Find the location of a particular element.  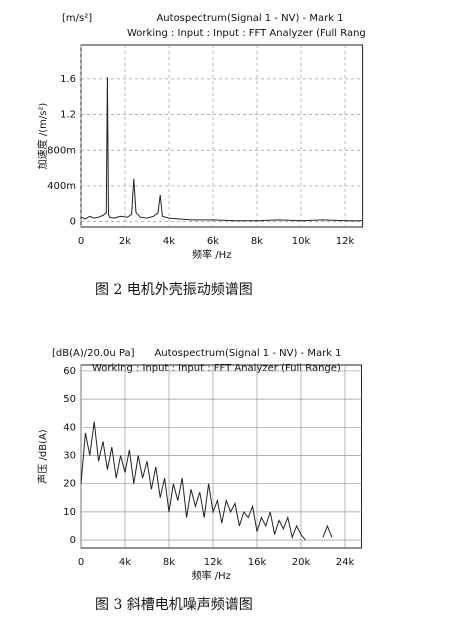

y-tick-label: 50 is located at coordinates (69, 399).